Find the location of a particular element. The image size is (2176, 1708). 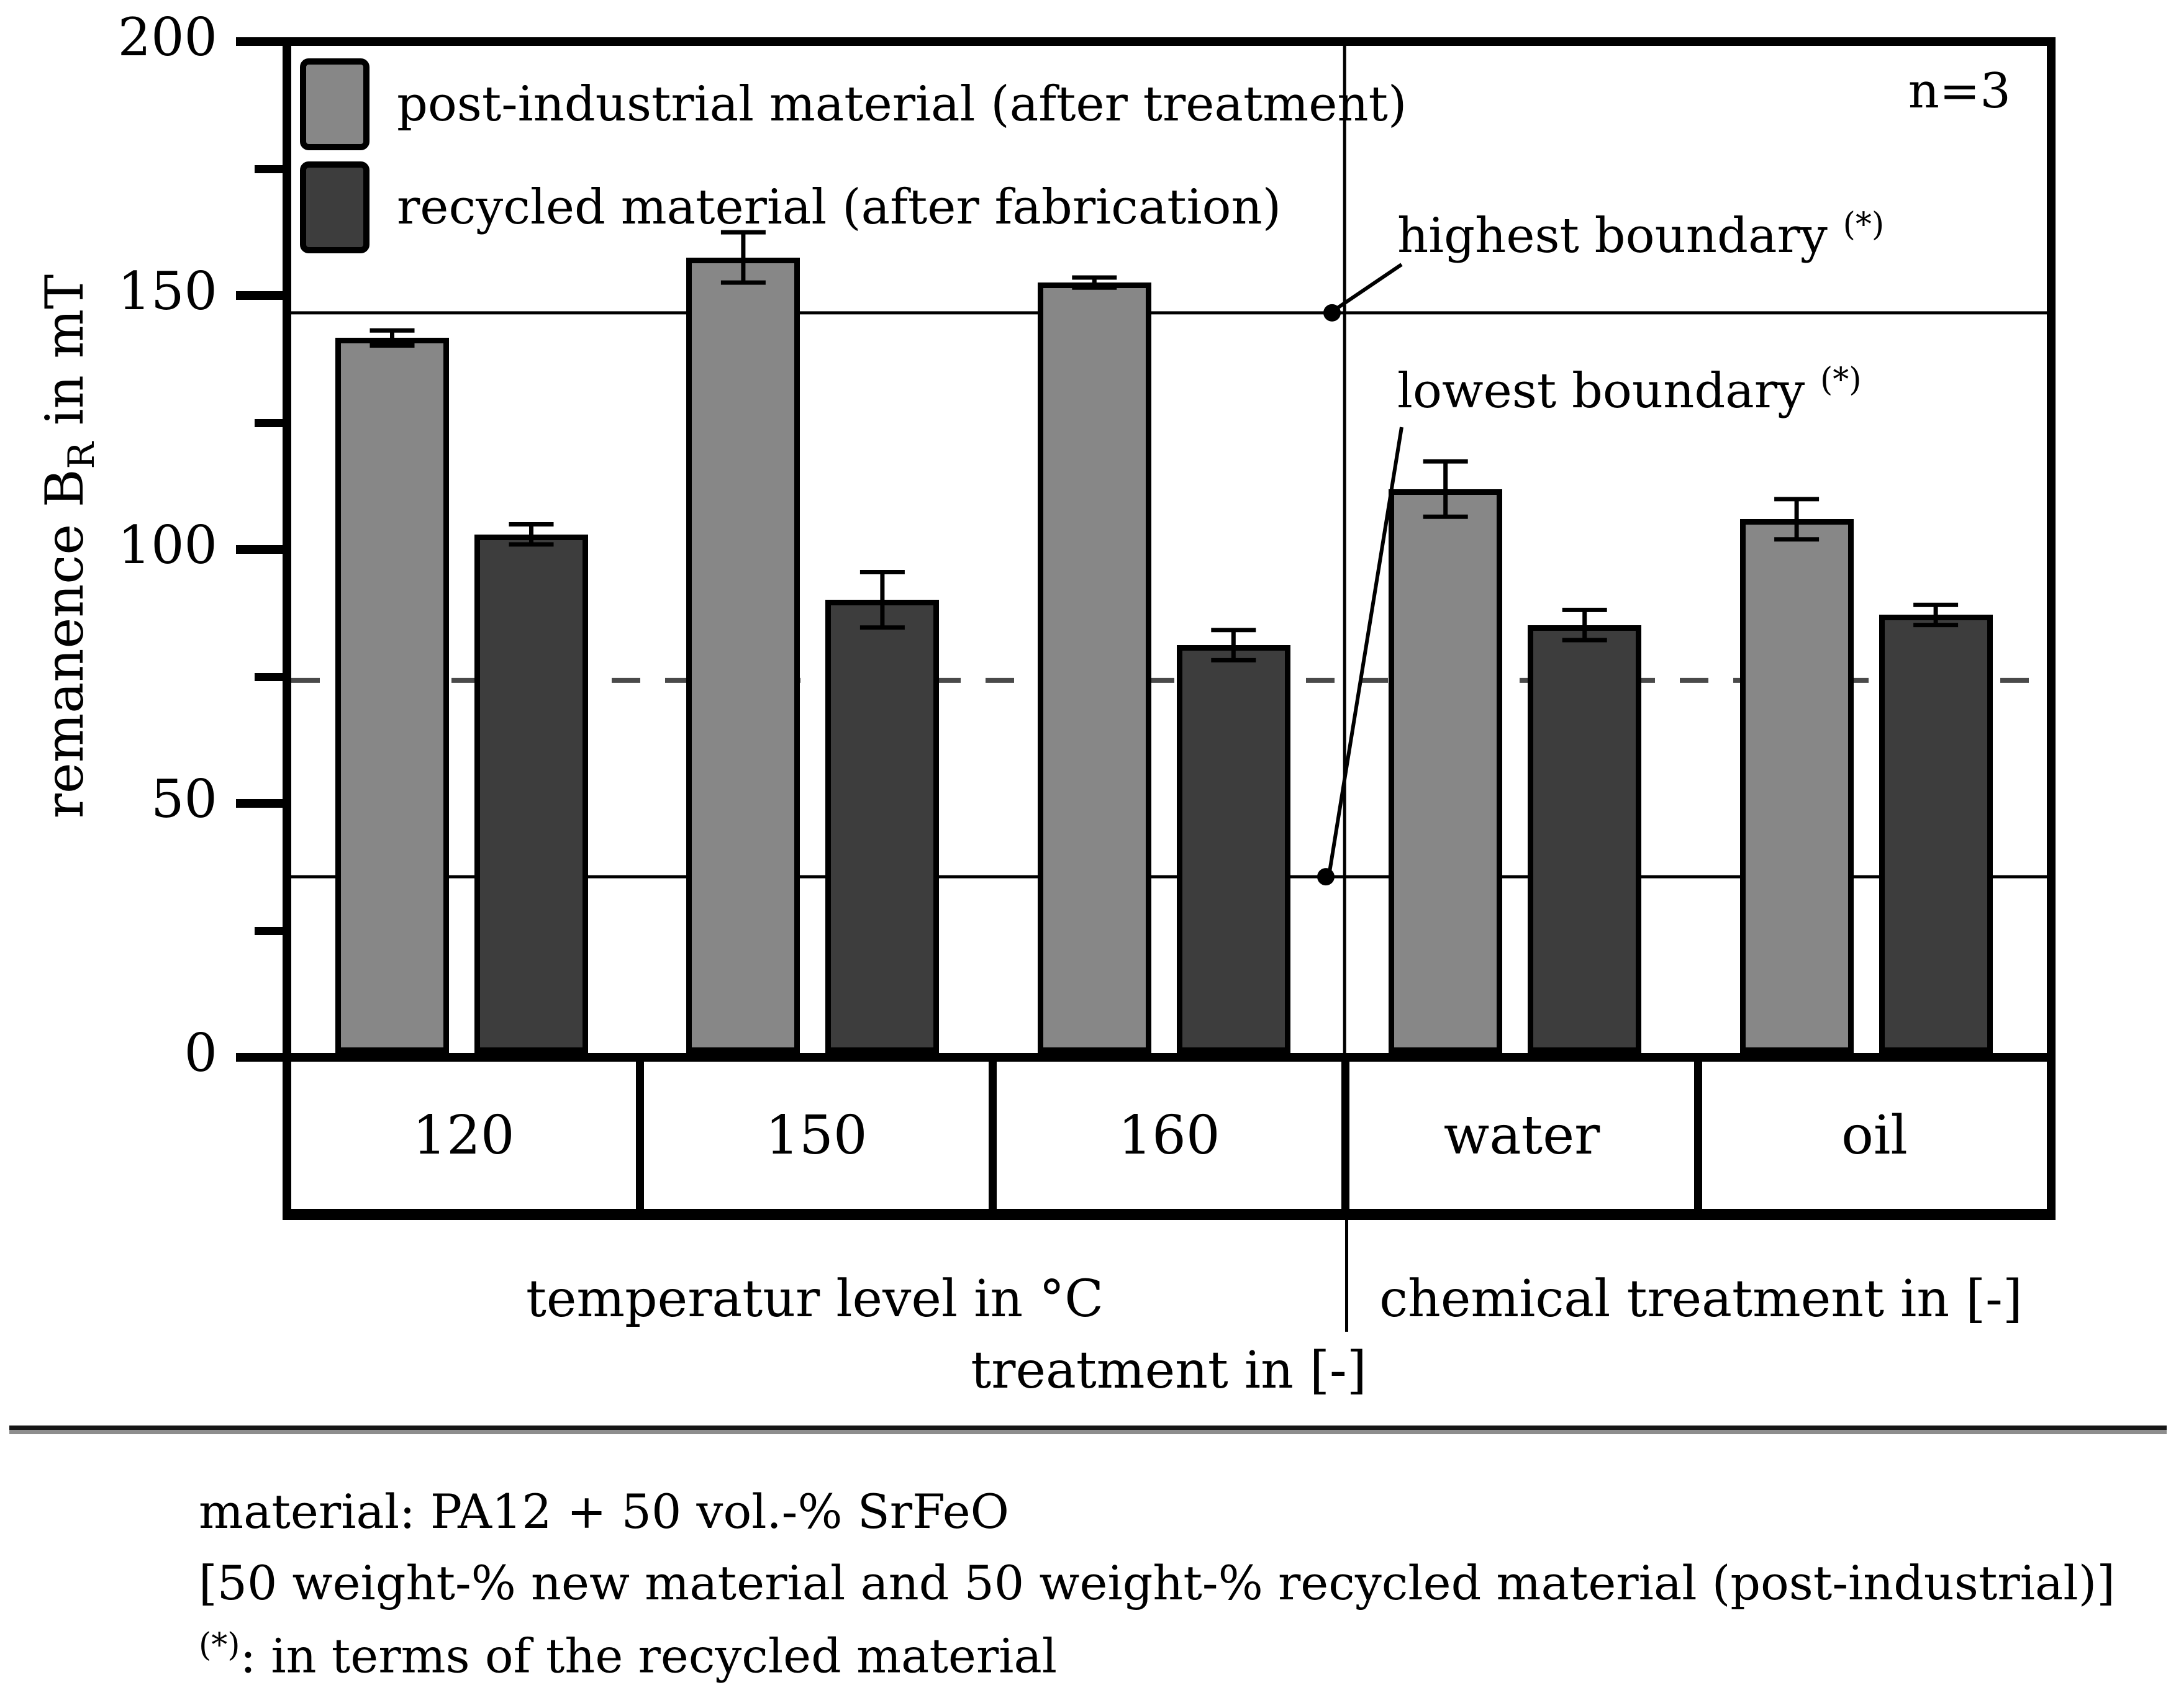

footer-material: material: PA12 + 50 vol.-% SrFeO is located at coordinates (604, 1511).